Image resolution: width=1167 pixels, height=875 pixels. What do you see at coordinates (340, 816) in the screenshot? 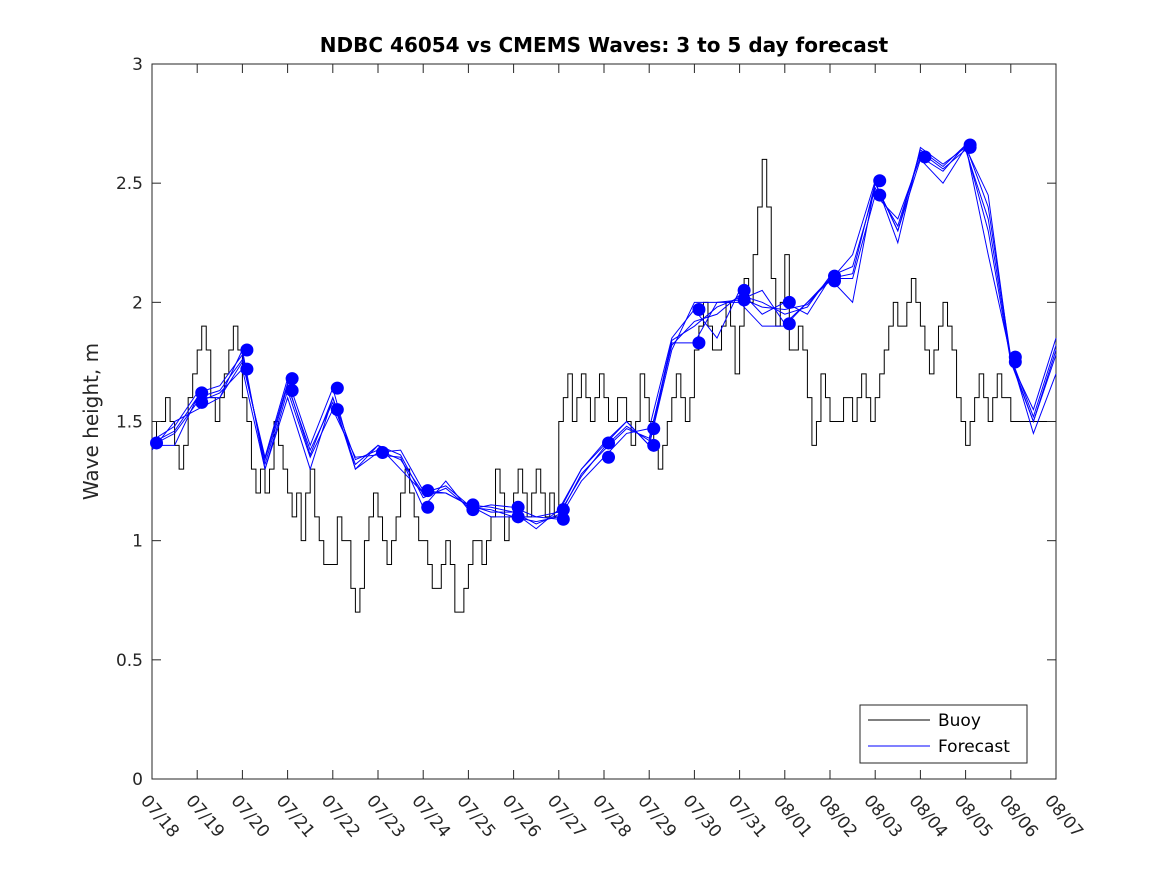
I see `x-tick-label: 07/22` at bounding box center [340, 816].